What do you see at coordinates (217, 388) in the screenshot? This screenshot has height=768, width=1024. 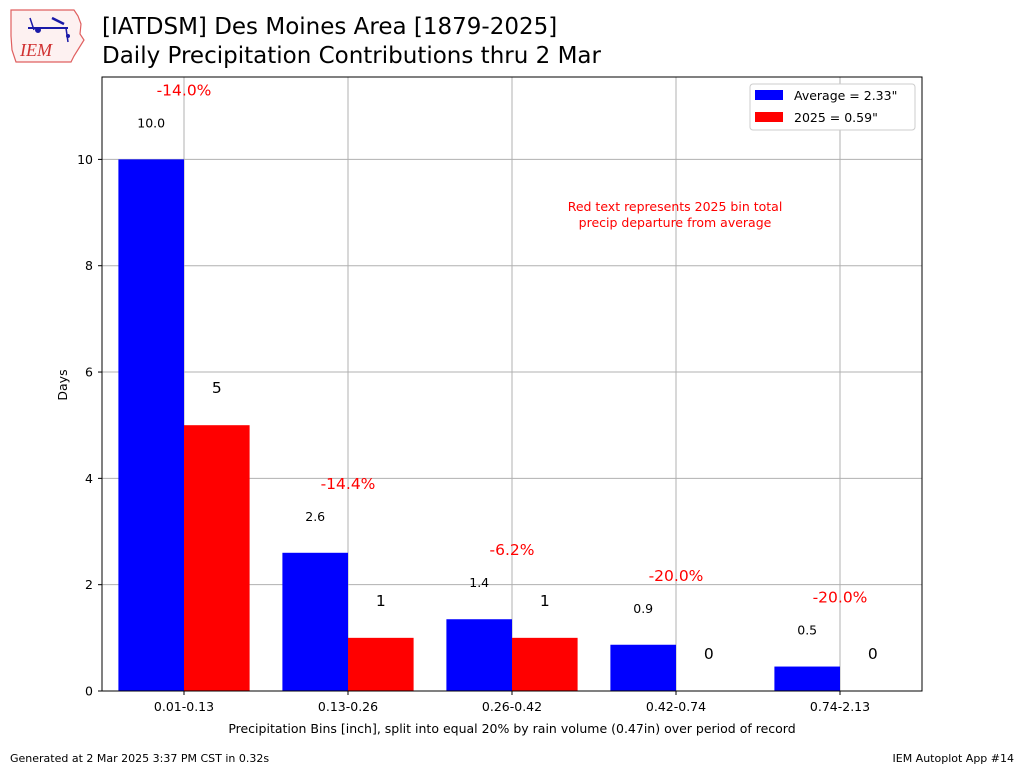 I see `bar-2025-label: 5` at bounding box center [217, 388].